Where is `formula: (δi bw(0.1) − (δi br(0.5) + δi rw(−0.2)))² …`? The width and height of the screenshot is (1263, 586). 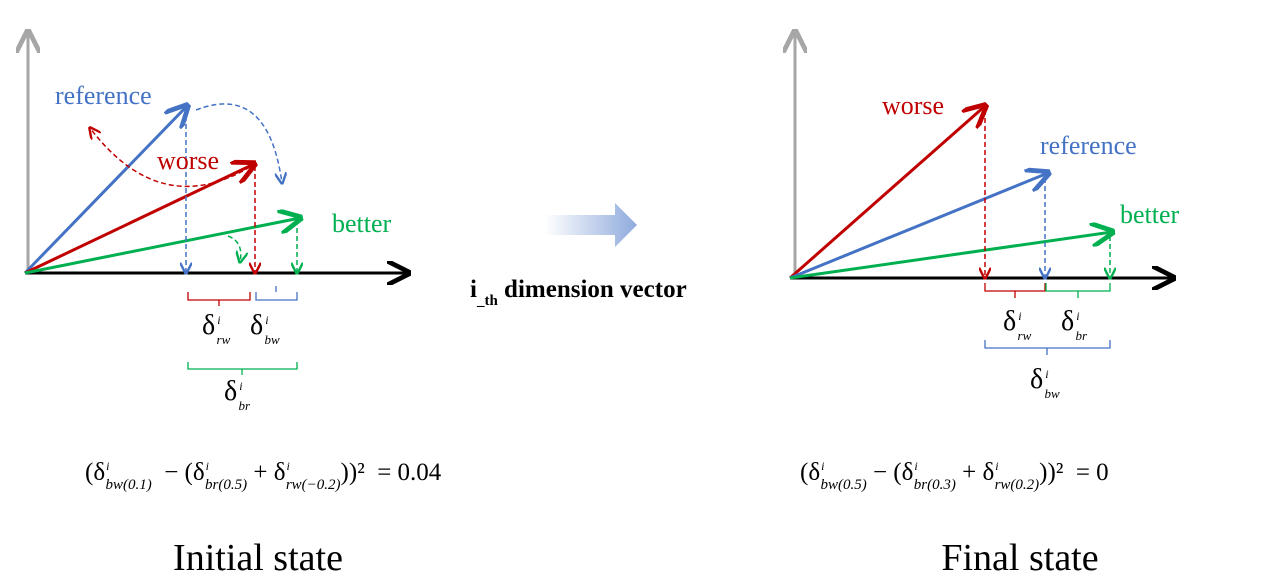
formula: (δi bw(0.1) − (δi br(0.5) + δi rw(−0.2)))² … is located at coordinates (263, 476).